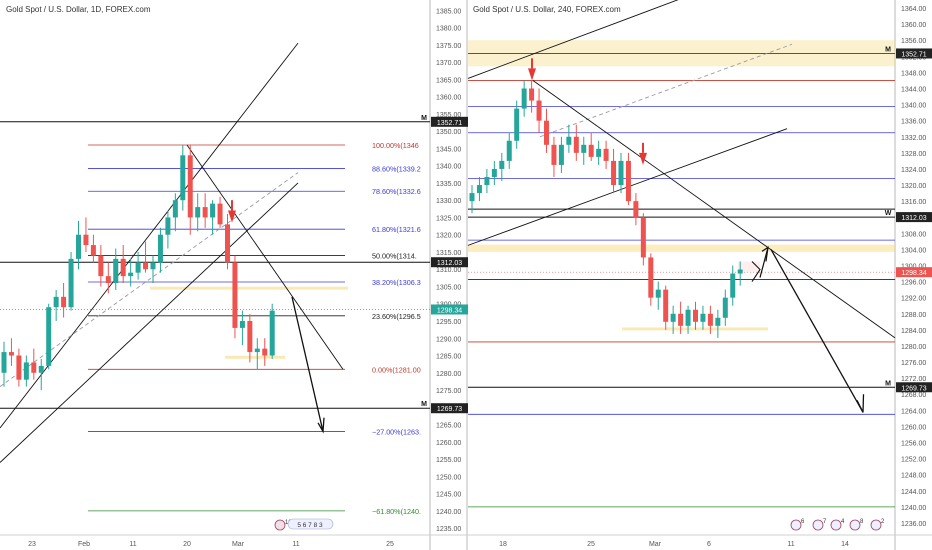 The width and height of the screenshot is (932, 550). Describe the element at coordinates (817, 331) in the screenshot. I see `down-arrow` at that location.